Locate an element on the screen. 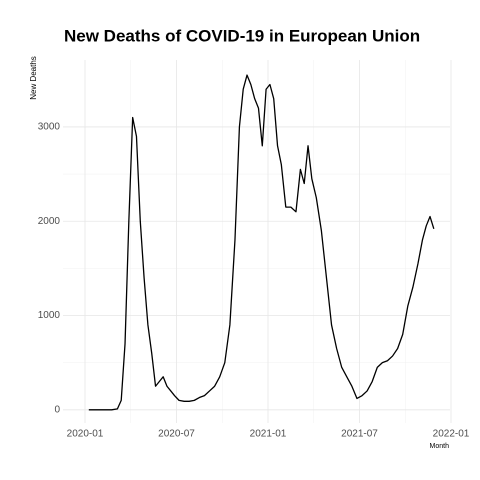  y-tick-label: 0 is located at coordinates (57, 409).